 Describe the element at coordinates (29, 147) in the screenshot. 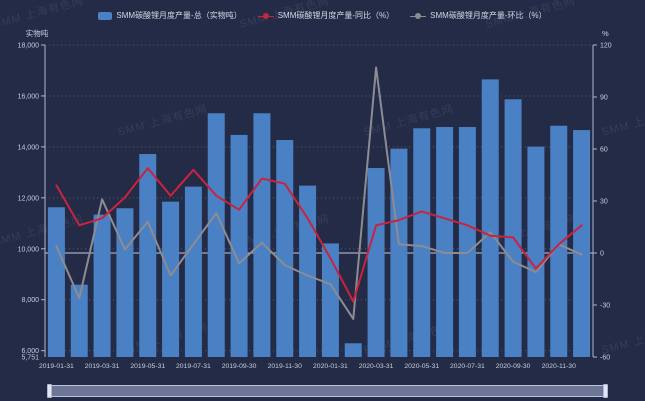

I see `left-axis-label: 14,000` at that location.